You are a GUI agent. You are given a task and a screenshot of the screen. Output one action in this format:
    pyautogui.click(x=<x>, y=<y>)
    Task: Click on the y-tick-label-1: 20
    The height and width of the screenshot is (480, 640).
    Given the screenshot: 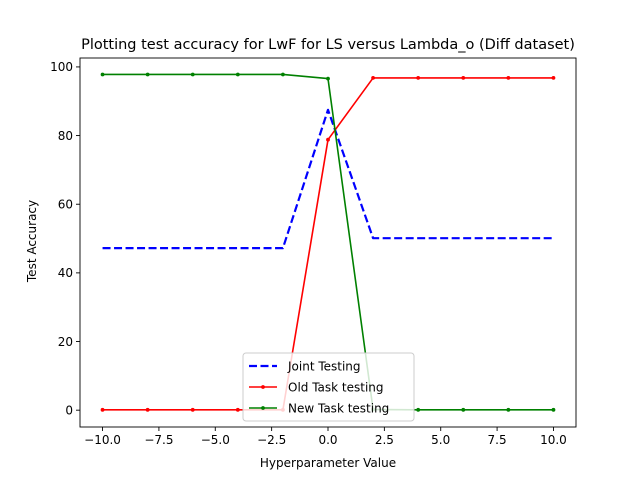 What is the action you would take?
    pyautogui.click(x=65, y=342)
    